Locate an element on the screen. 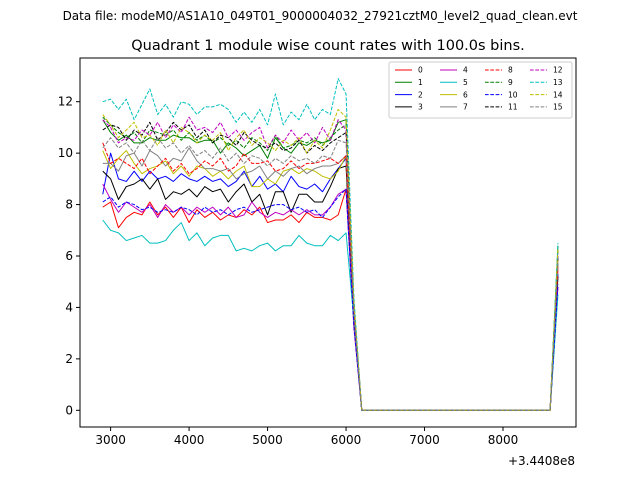  y-axis: 0 2 4 6 8 10 12 is located at coordinates (69, 256).